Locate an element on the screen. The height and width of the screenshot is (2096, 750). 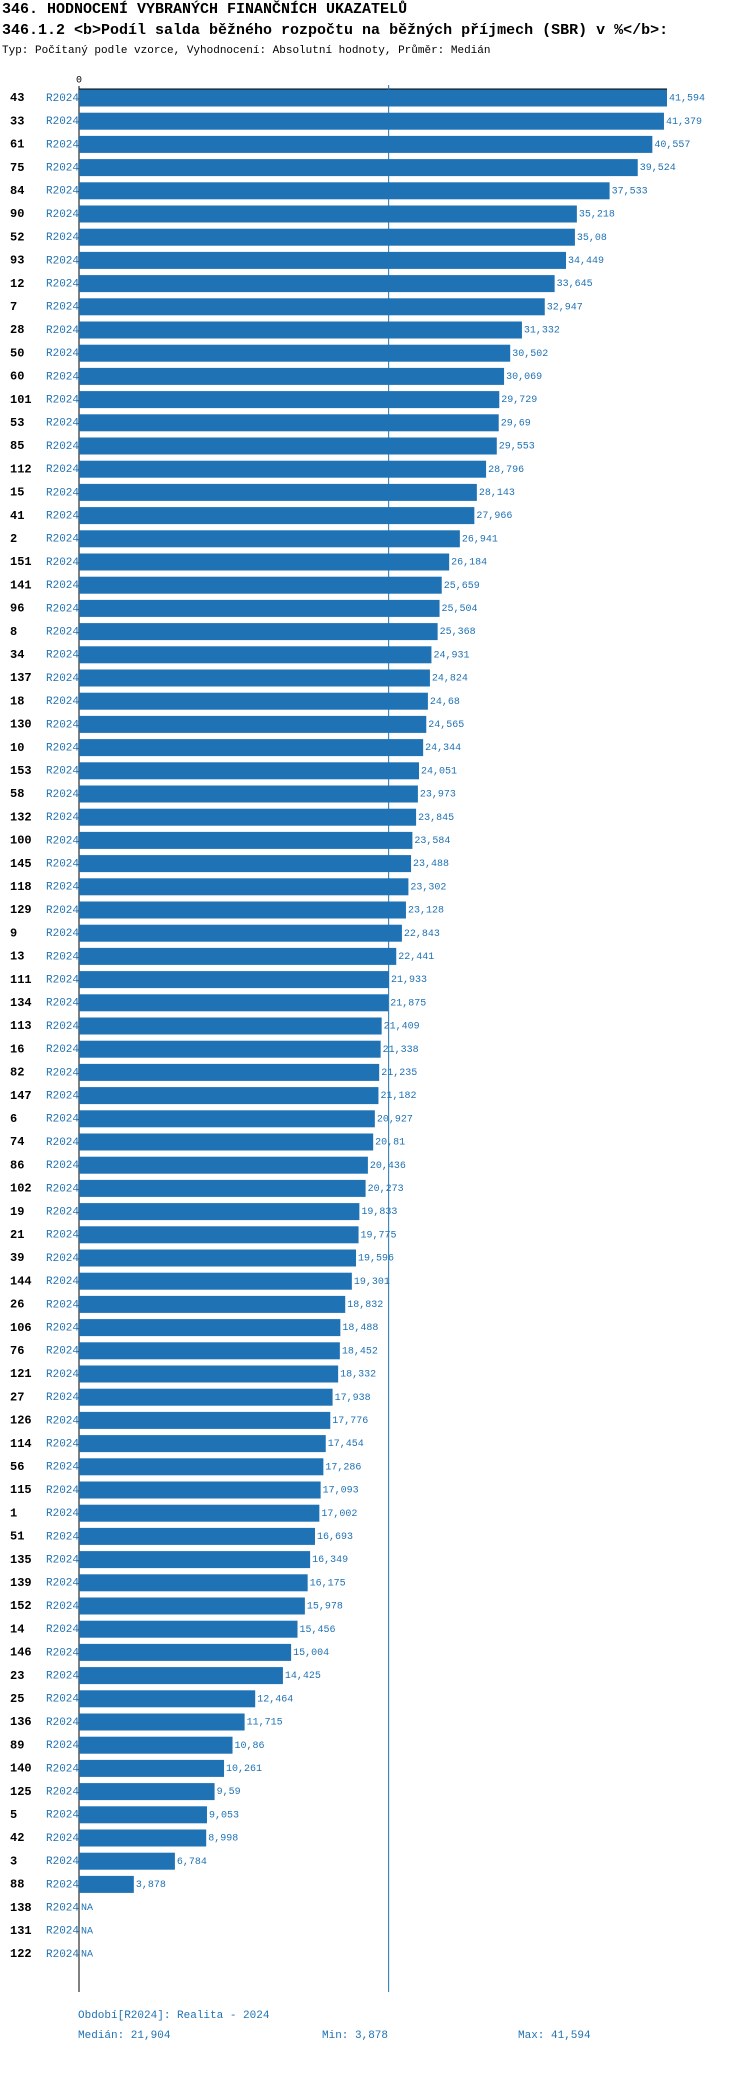
value-label: 8,998 is located at coordinates (223, 1839).